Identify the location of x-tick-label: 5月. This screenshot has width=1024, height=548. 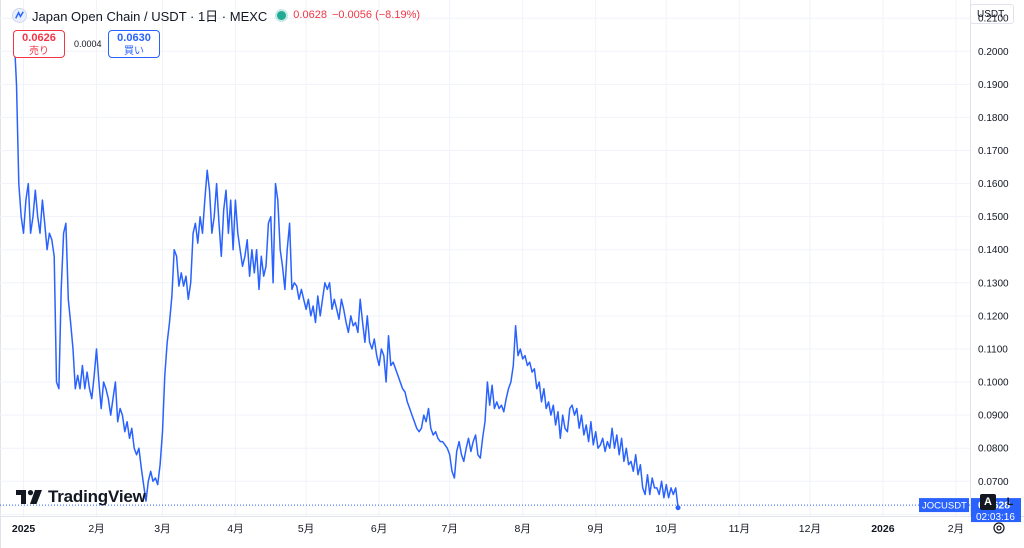
(306, 529).